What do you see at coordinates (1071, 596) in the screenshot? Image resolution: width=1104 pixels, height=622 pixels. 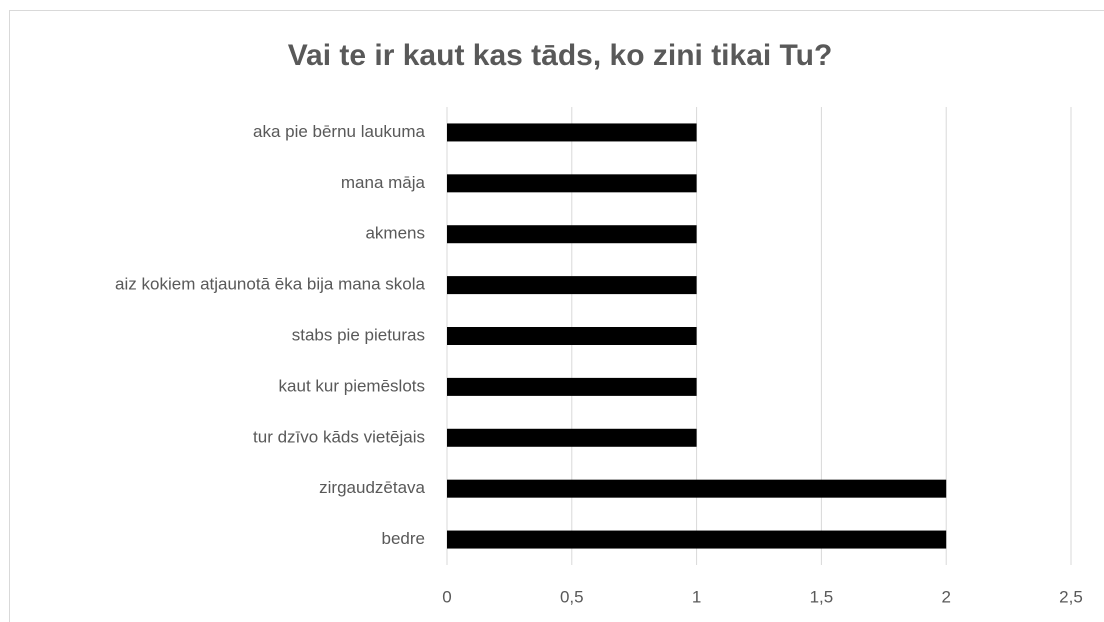 I see `x-tick-label: 2,5` at bounding box center [1071, 596].